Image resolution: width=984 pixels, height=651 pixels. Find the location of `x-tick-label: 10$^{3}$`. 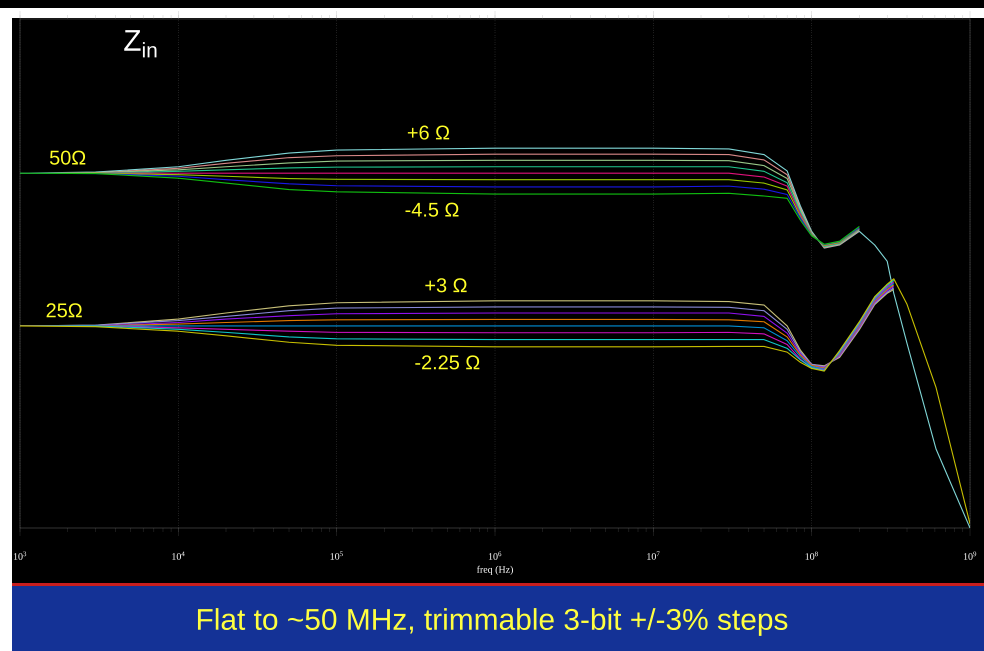

x-tick-label: 10$^{3}$ is located at coordinates (20, 556).